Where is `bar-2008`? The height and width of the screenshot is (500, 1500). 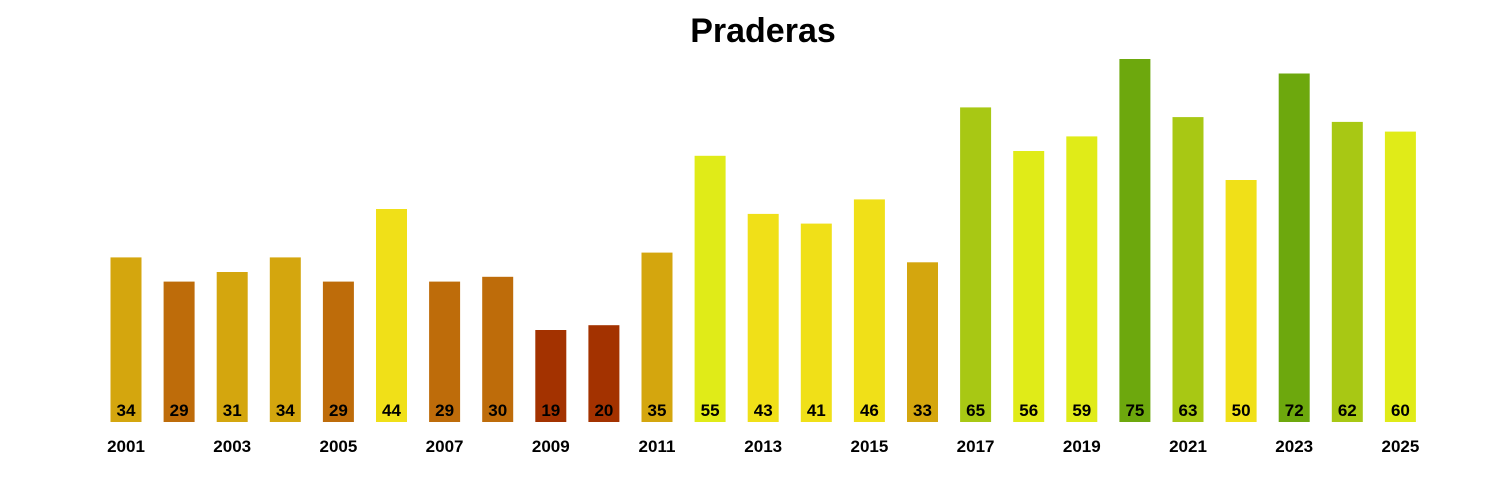
bar-2008 is located at coordinates (498, 349).